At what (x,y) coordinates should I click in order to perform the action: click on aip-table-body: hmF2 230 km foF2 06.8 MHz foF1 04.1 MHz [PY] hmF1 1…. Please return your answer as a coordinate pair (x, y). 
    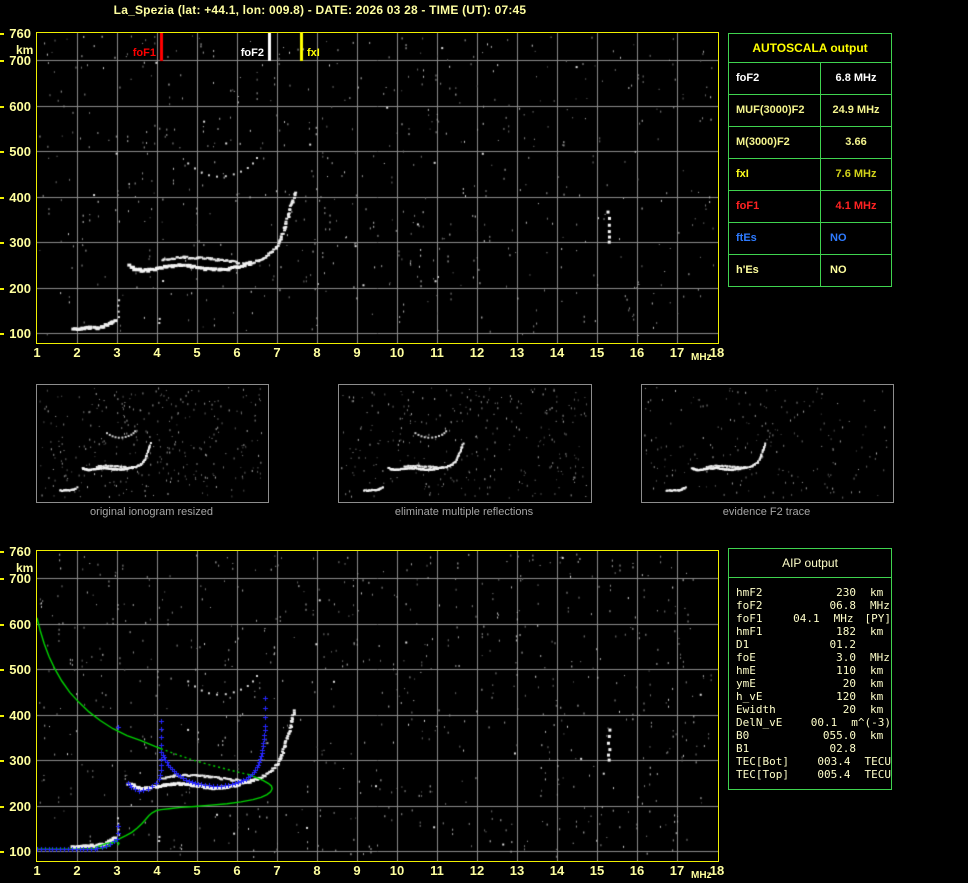
    Looking at the image, I should click on (810, 683).